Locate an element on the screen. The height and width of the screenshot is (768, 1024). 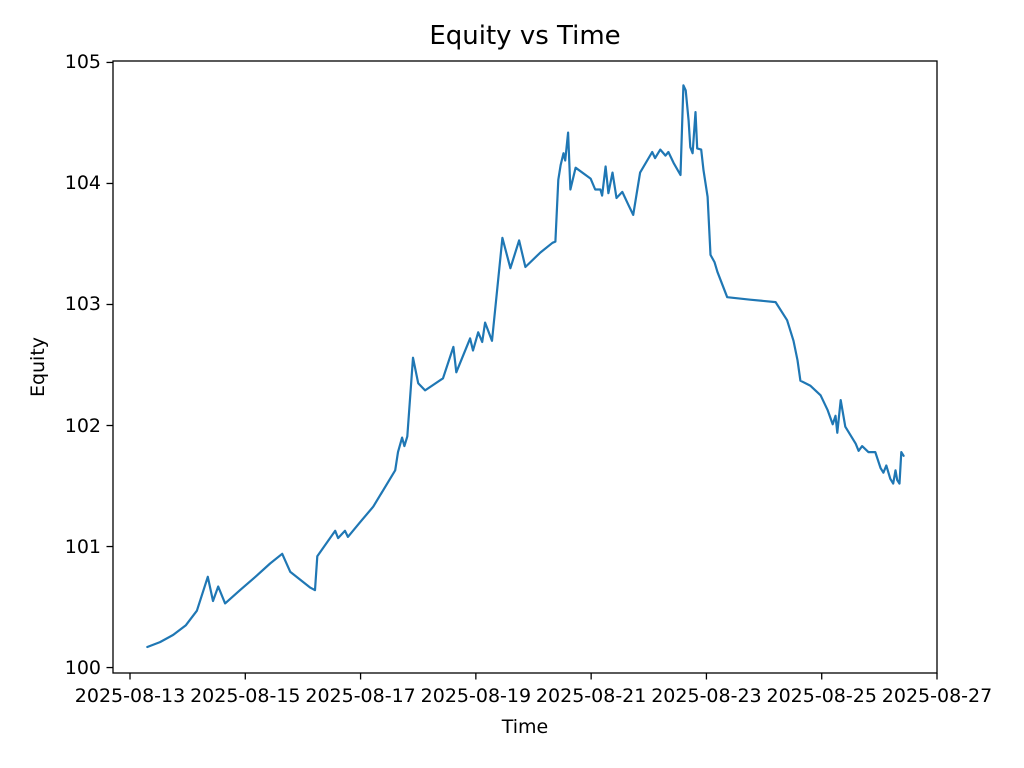
y-axis-label: Equity is located at coordinates (38, 367).